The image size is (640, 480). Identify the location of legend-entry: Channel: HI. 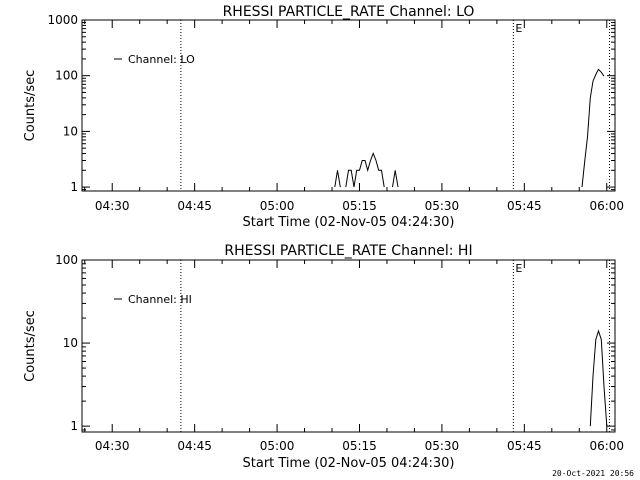
(160, 299).